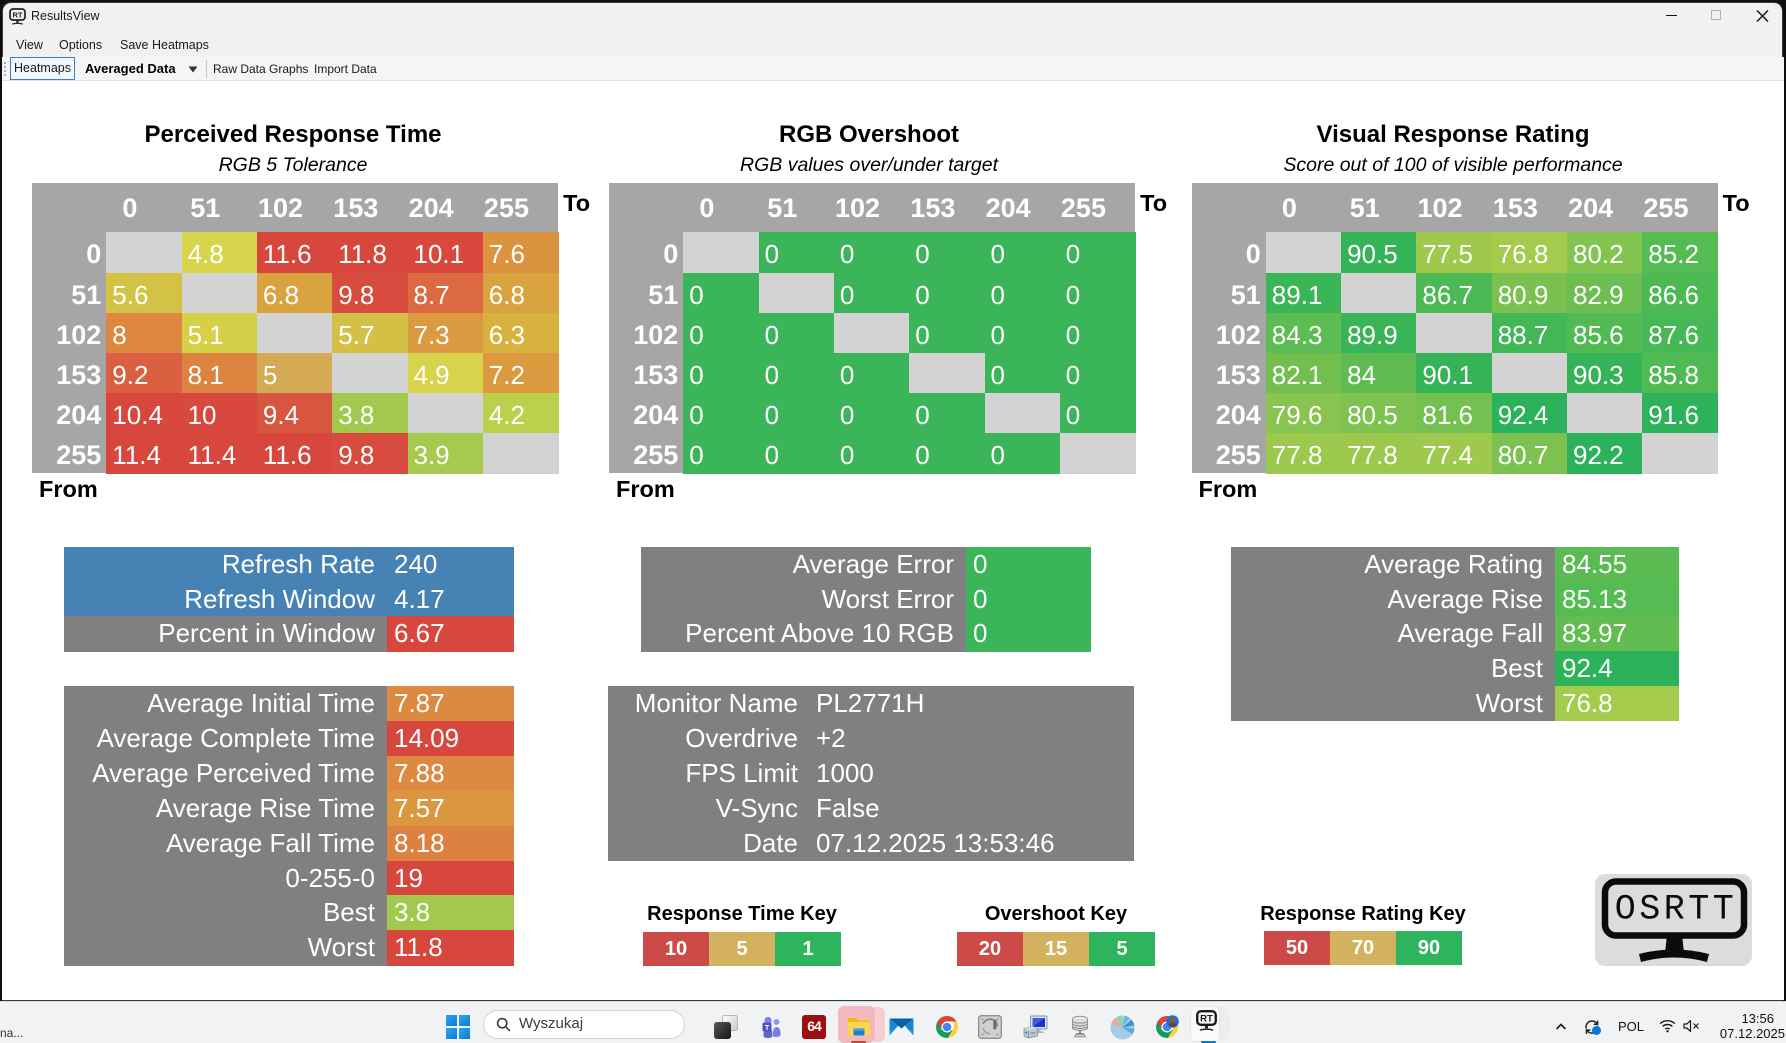 The width and height of the screenshot is (1786, 1043). I want to click on svg-text: T, so click(767, 1027).